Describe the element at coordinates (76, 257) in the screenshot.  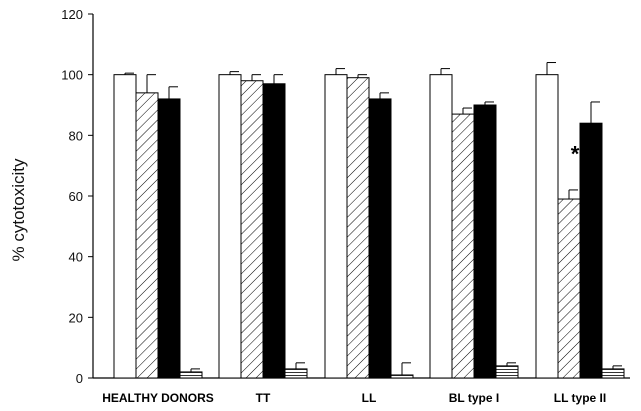
I see `y-tick-label: 40` at that location.